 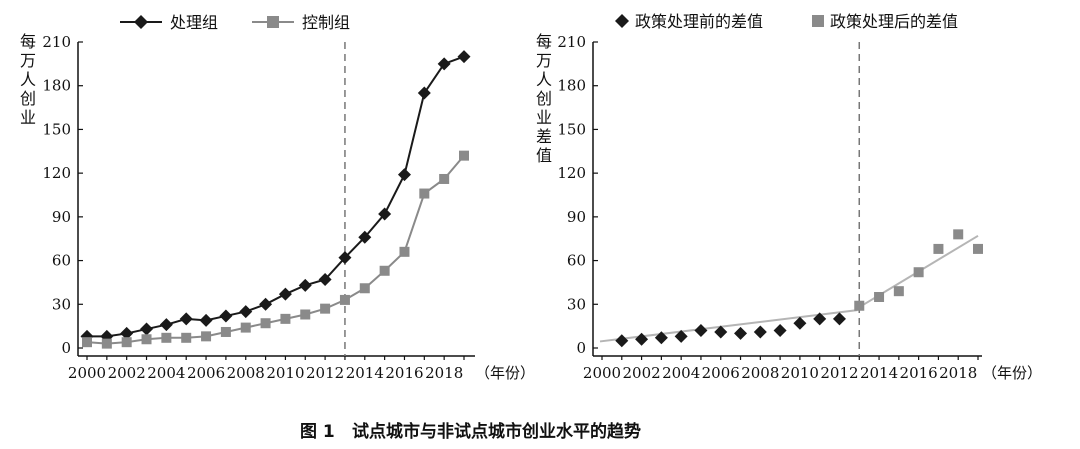 What do you see at coordinates (273, 22) in the screenshot?
I see `legend-marker-control` at bounding box center [273, 22].